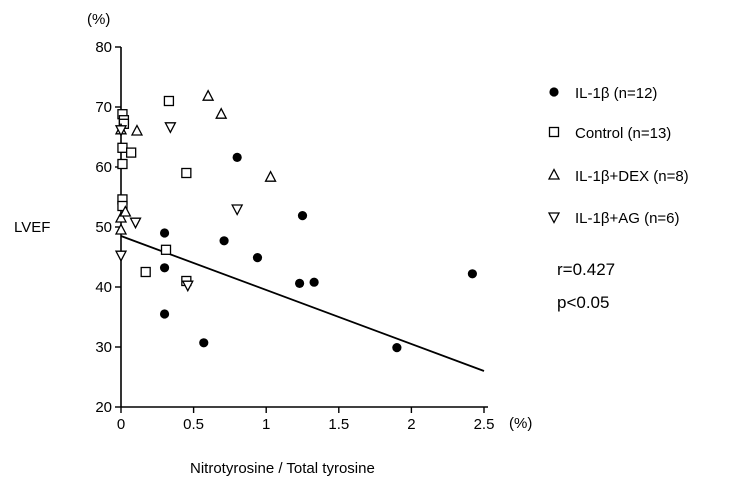 The height and width of the screenshot is (480, 744). What do you see at coordinates (554, 155) in the screenshot?
I see `legend-markers` at bounding box center [554, 155].